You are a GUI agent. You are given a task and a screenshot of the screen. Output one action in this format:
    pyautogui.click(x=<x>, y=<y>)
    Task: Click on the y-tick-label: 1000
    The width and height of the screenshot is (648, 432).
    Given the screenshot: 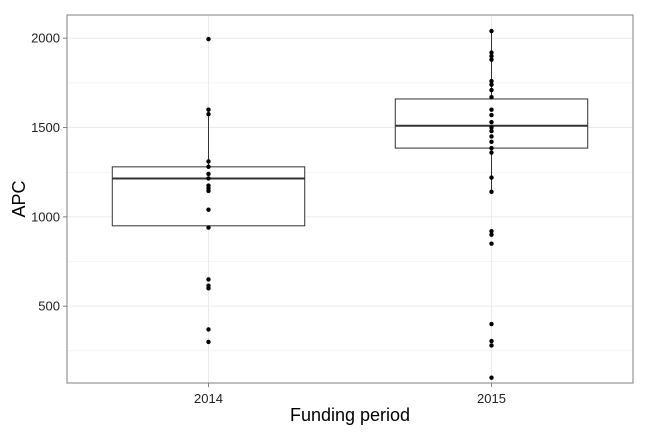 What is the action you would take?
    pyautogui.click(x=45, y=216)
    